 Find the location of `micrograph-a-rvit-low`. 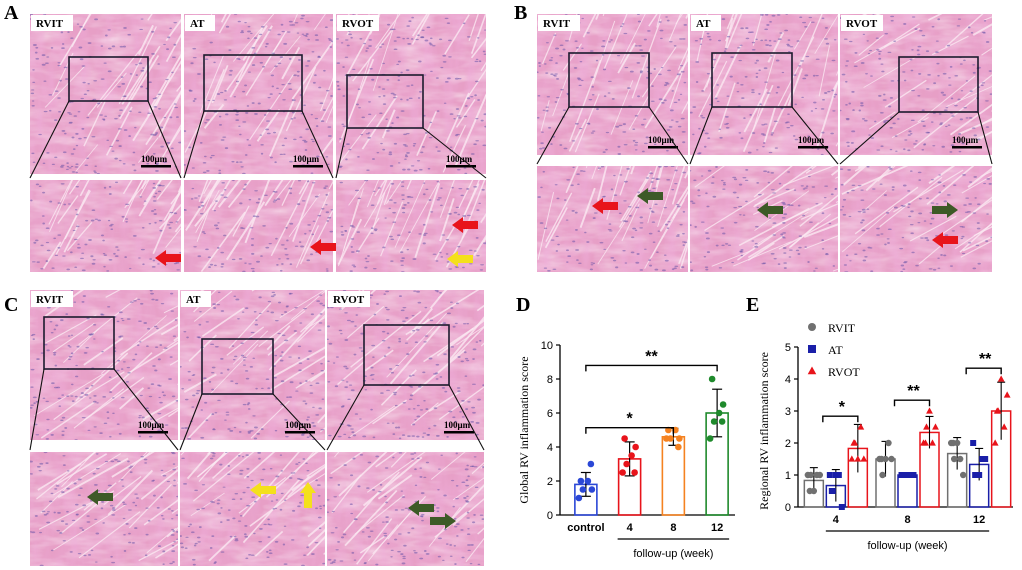

micrograph-a-rvit-low is located at coordinates (105, 94).